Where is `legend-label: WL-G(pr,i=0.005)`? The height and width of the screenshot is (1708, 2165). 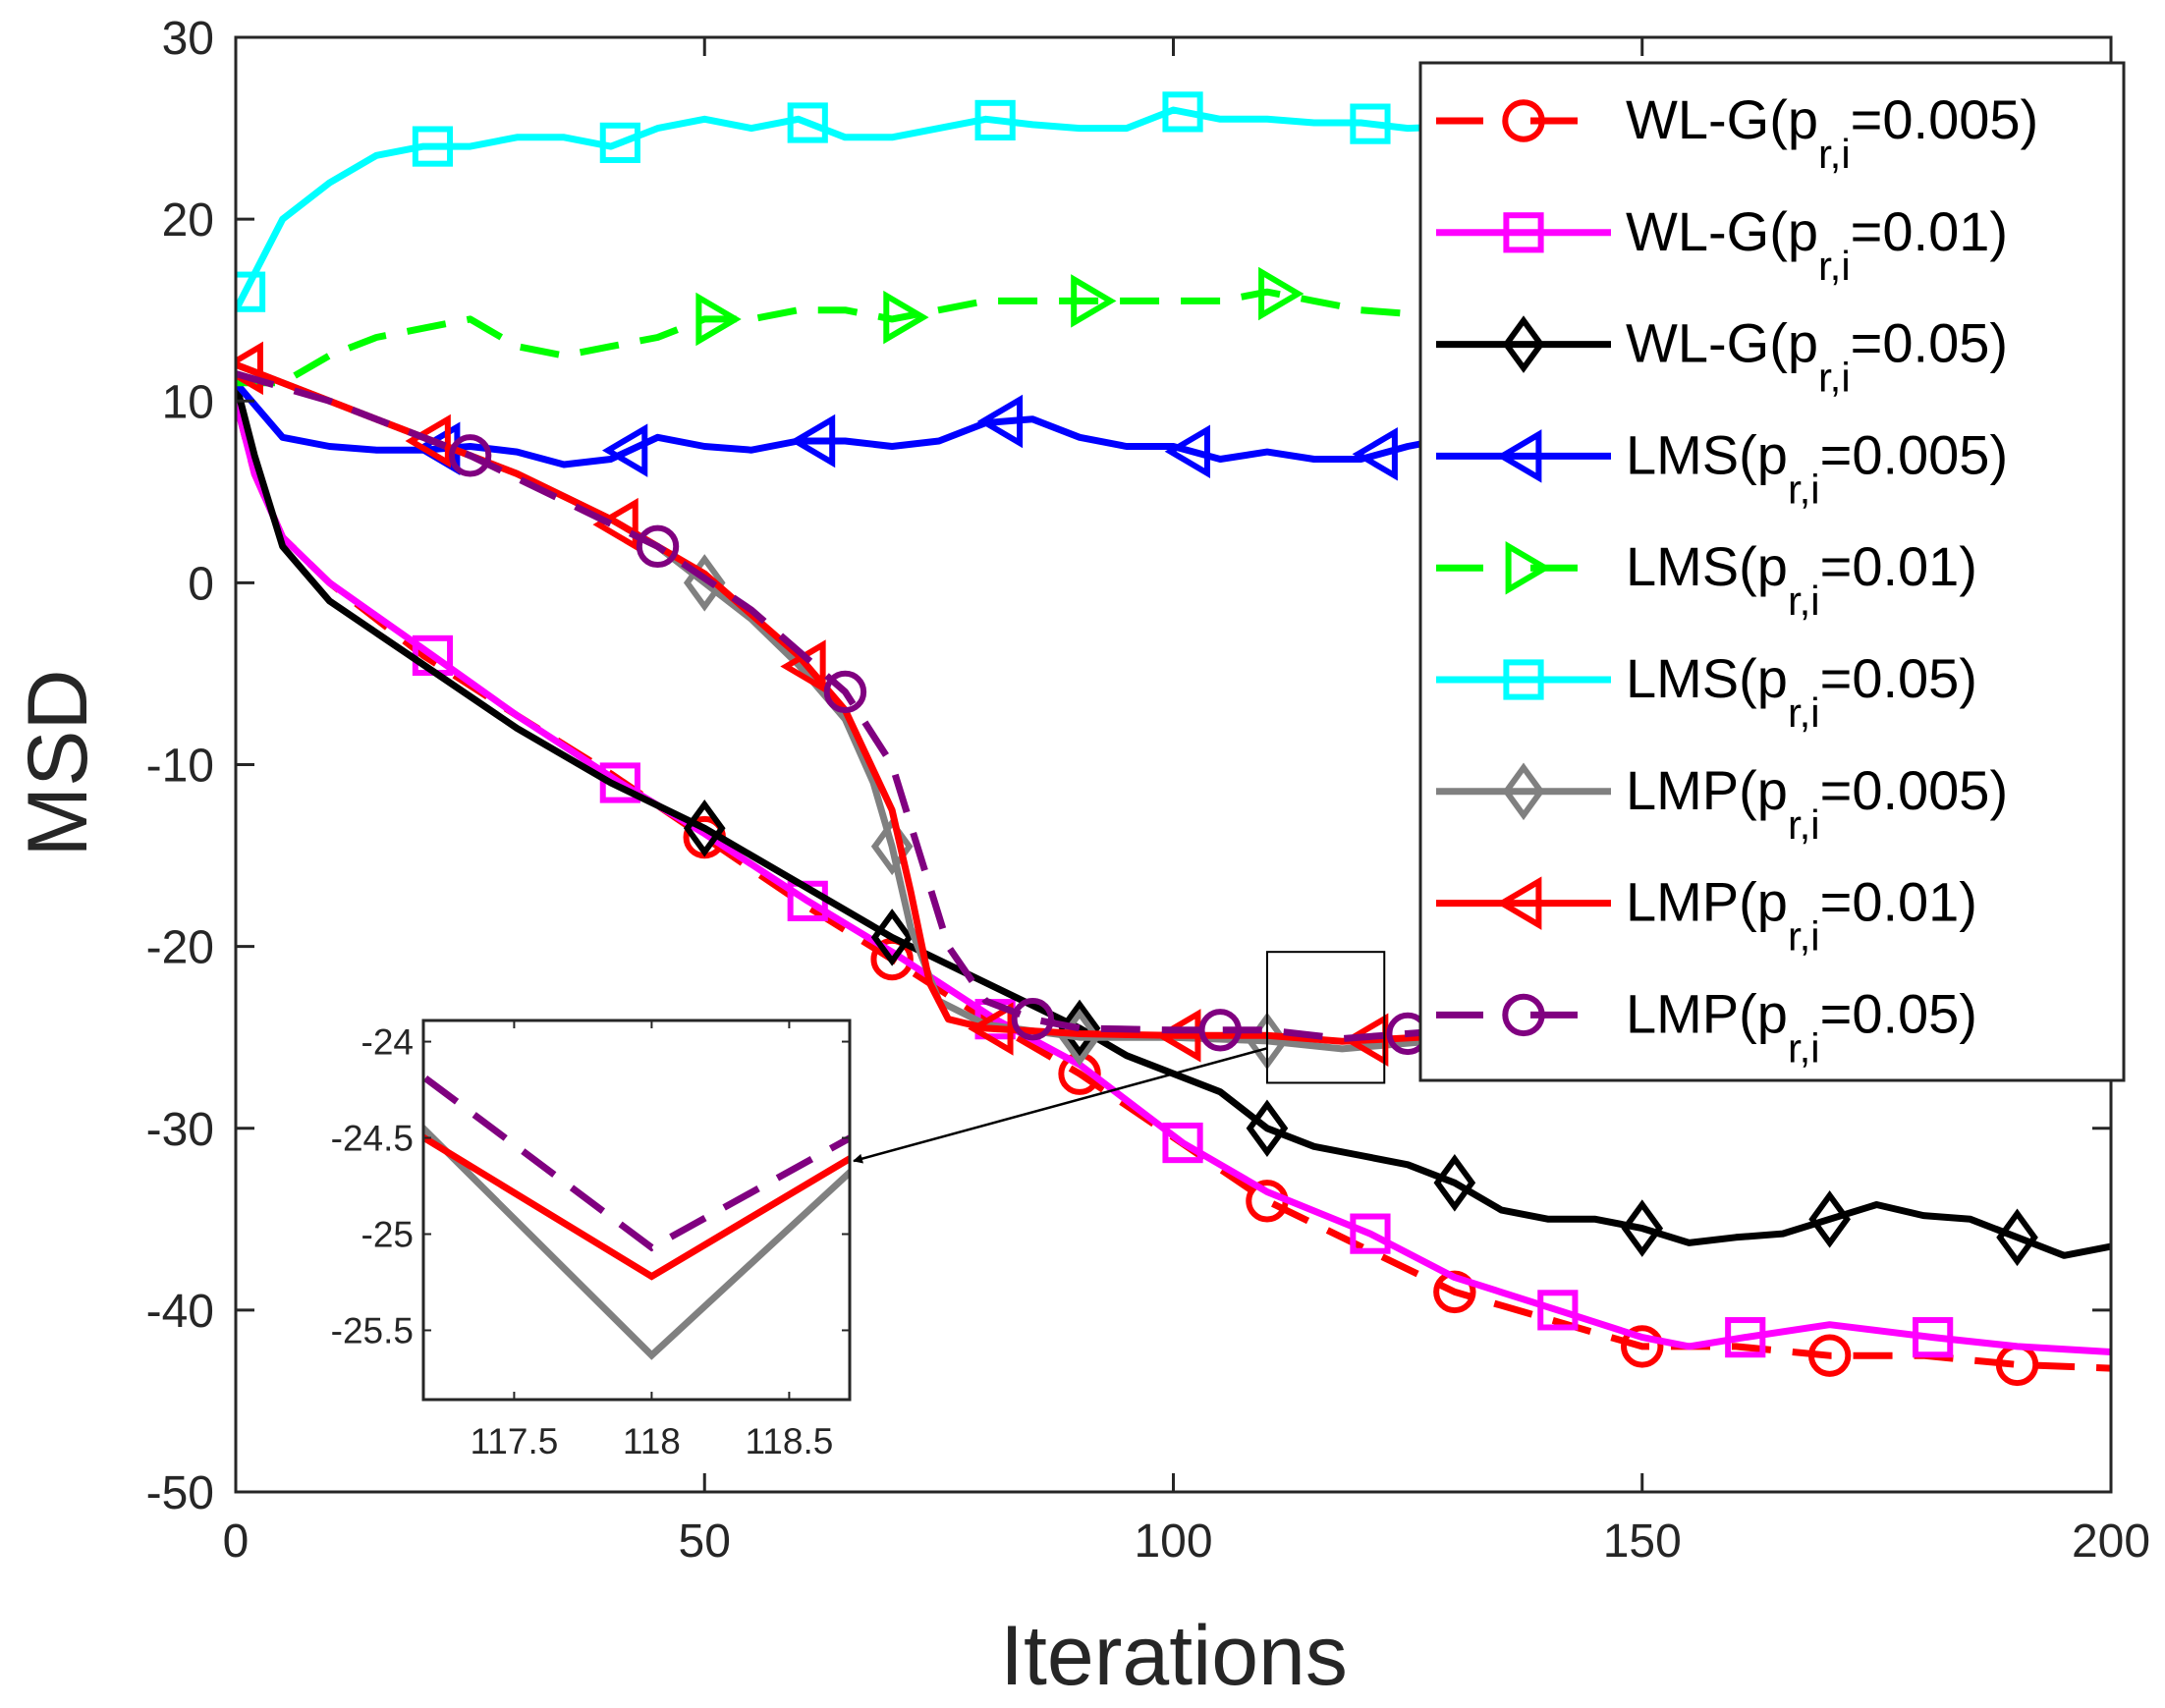
legend-label: WL-G(pr,i=0.005) is located at coordinates (1832, 132).